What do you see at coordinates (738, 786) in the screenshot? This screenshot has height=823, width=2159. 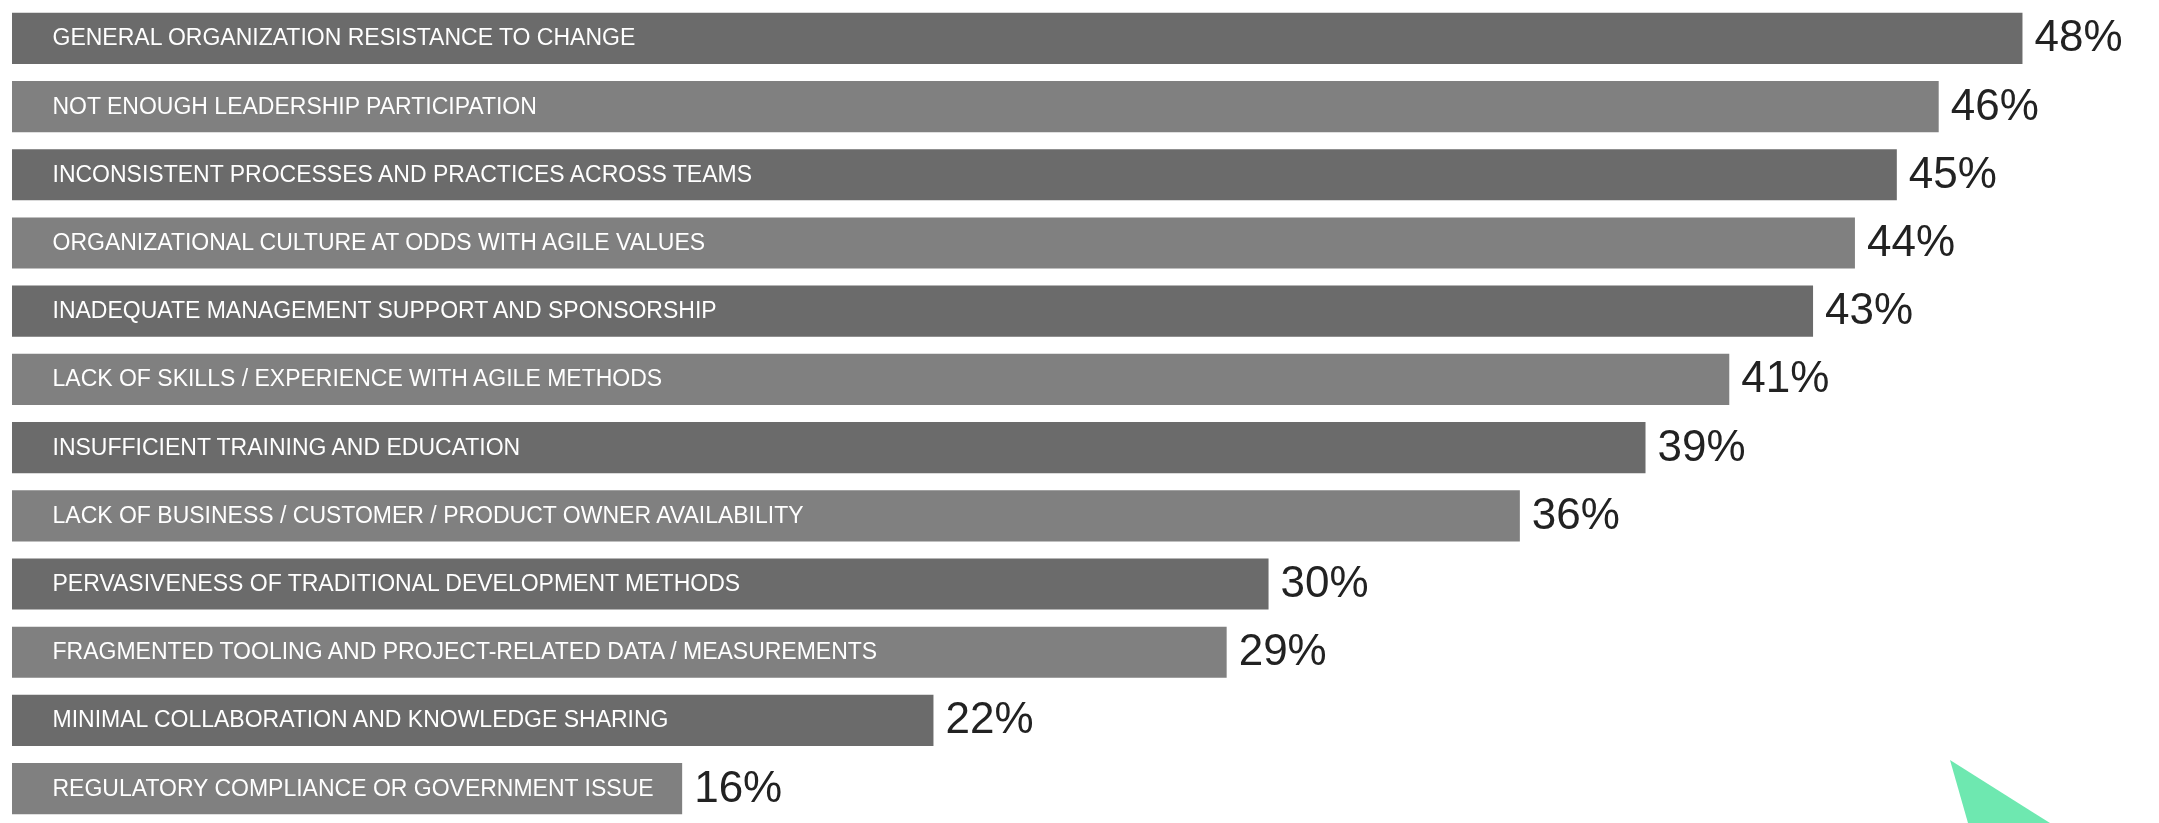 I see `data-label: 16%` at bounding box center [738, 786].